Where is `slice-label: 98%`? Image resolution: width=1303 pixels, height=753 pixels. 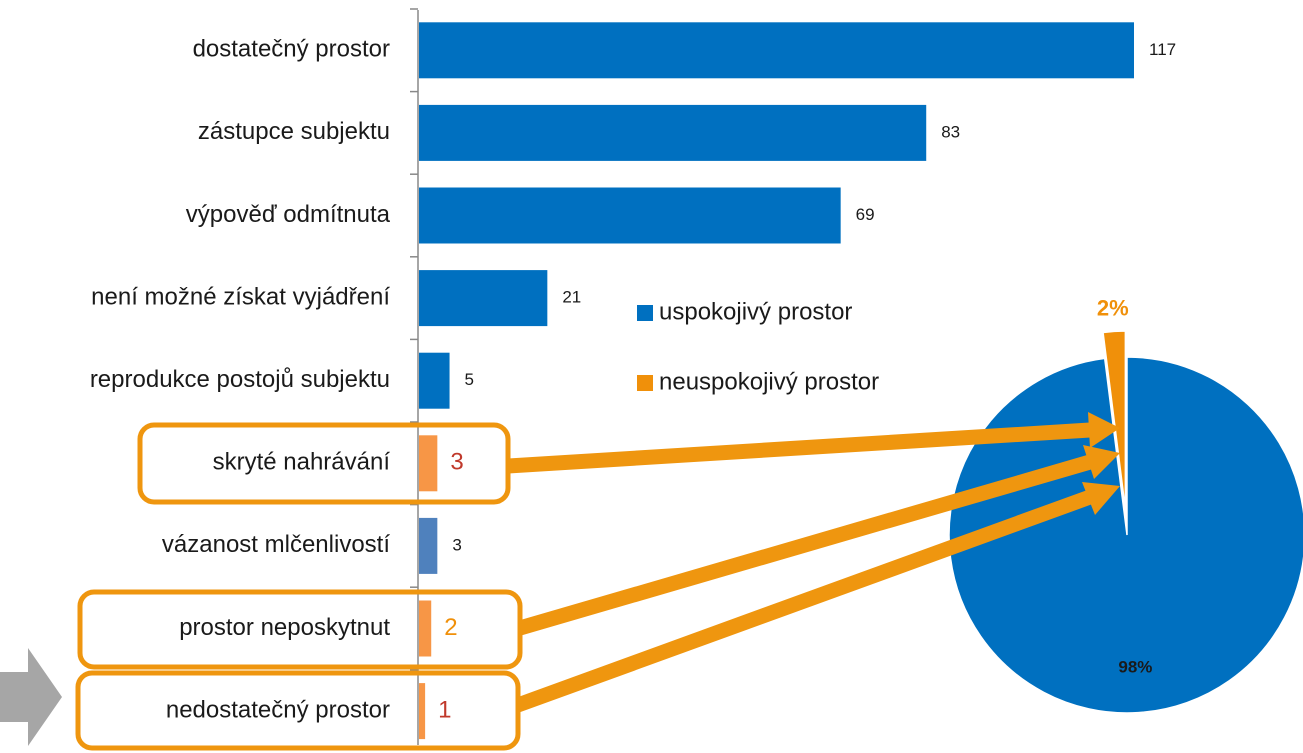
slice-label: 98% is located at coordinates (1135, 667).